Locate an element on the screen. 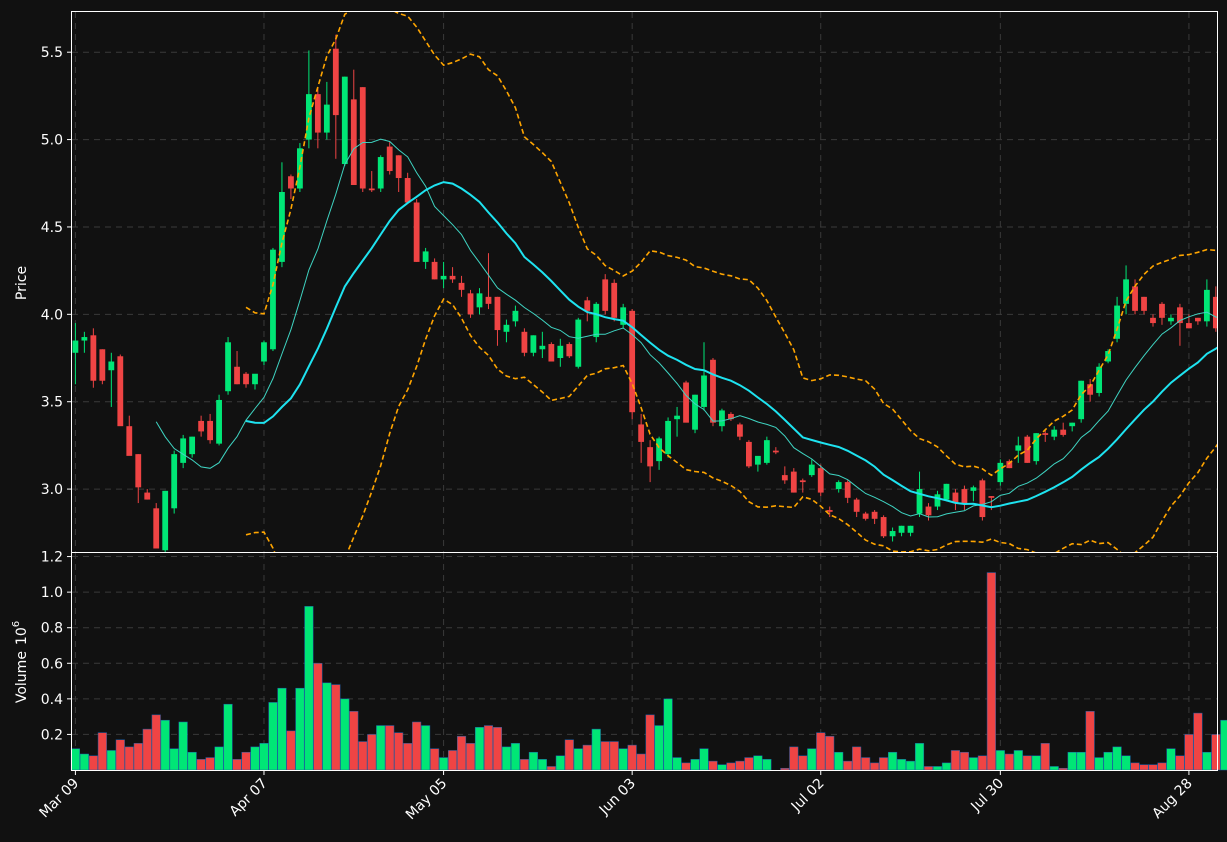 This screenshot has height=842, width=1227. price-tick-label: 4.0 is located at coordinates (52, 315).